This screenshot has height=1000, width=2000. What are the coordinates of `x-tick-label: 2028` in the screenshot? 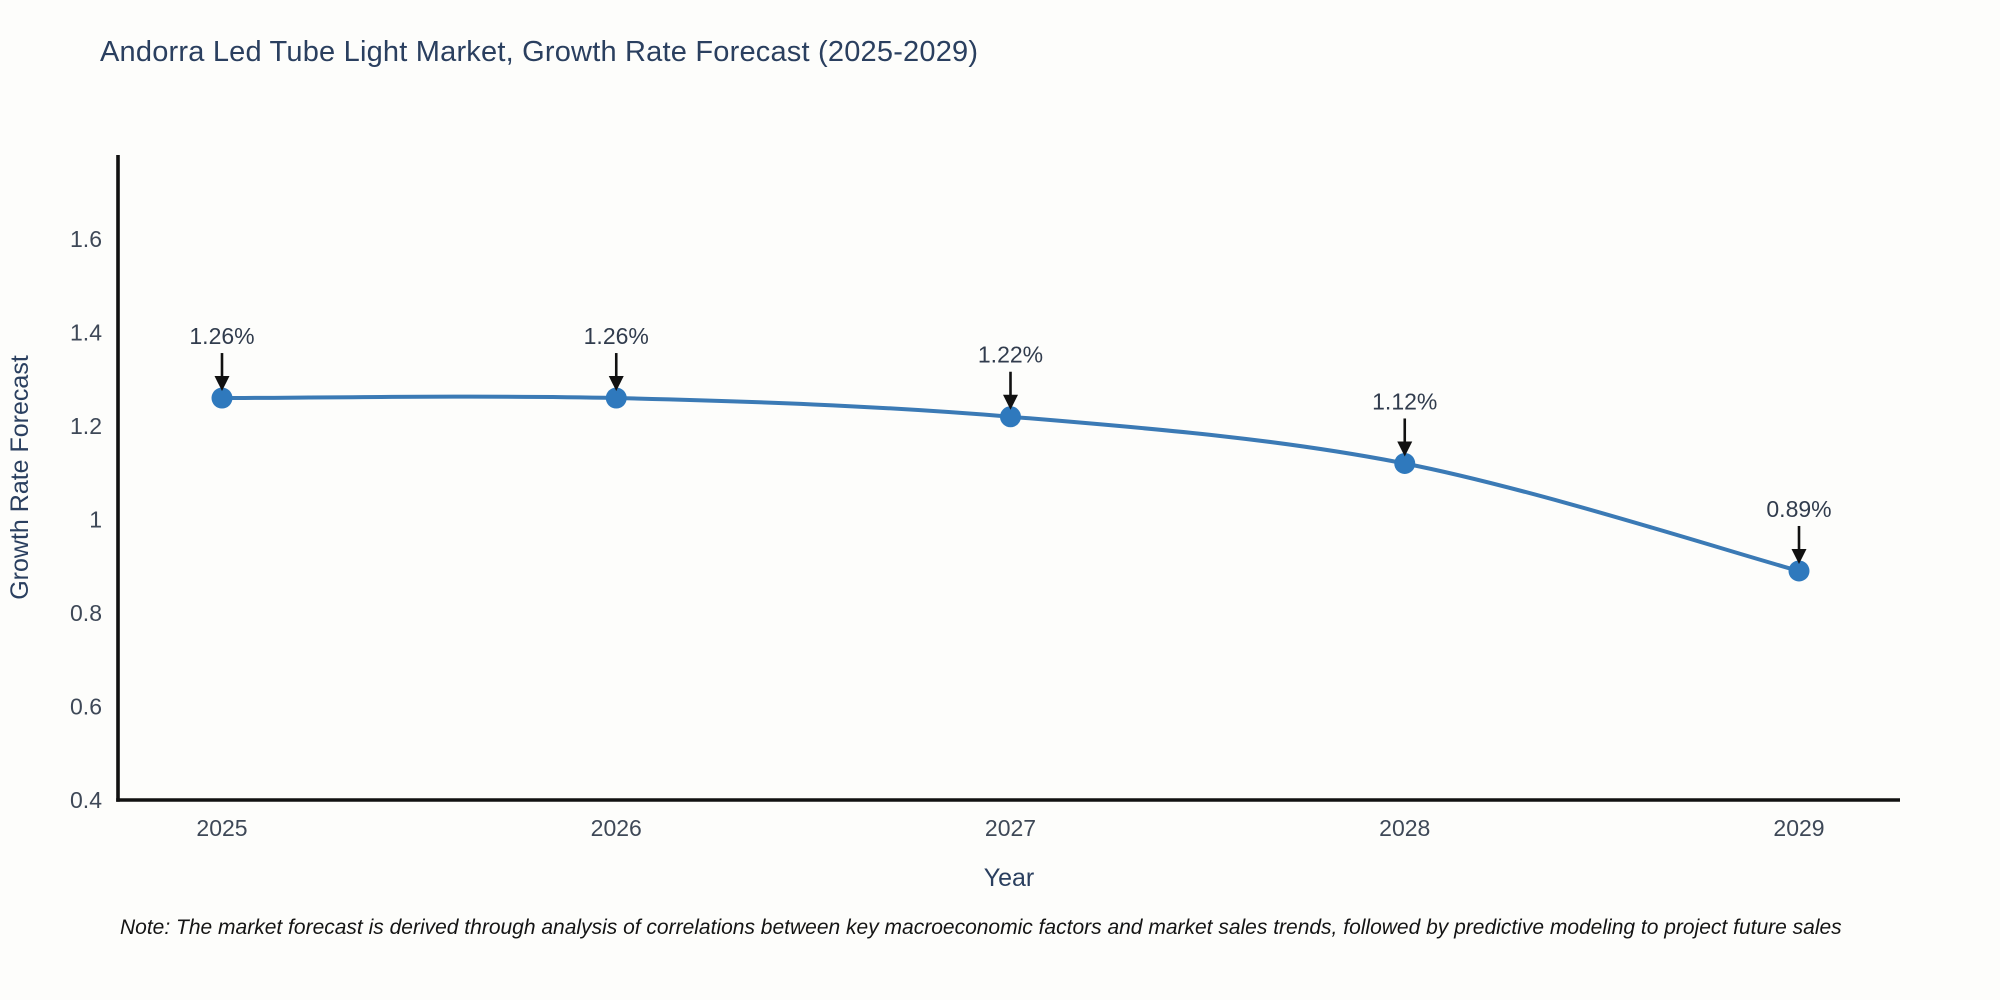 It's located at (1404, 828).